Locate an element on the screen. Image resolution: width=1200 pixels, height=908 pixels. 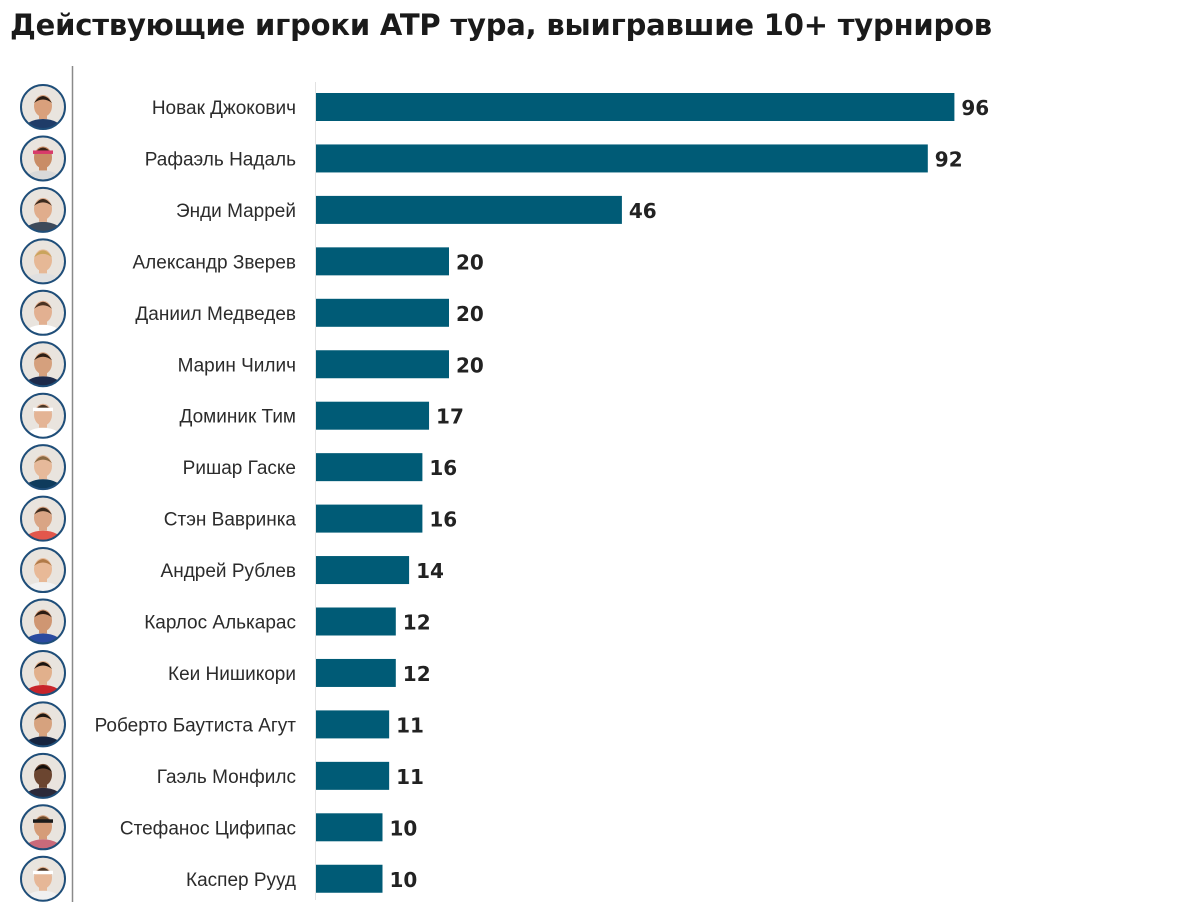
chart-row: Андрей Рублев 14 is located at coordinates (232, 570).